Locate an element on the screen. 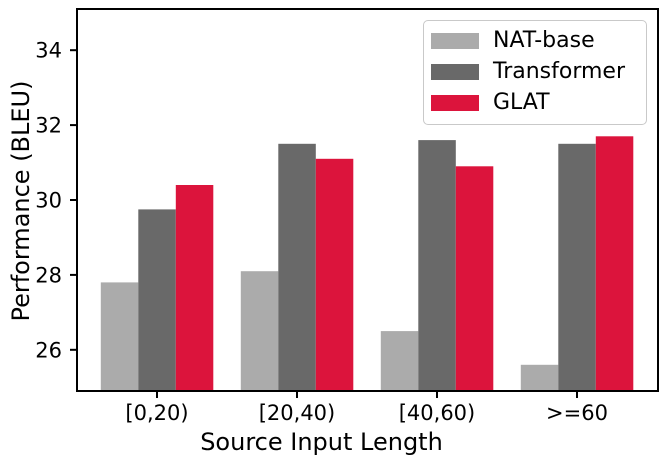 The height and width of the screenshot is (462, 665). y-tick-label: 30 is located at coordinates (48, 201).